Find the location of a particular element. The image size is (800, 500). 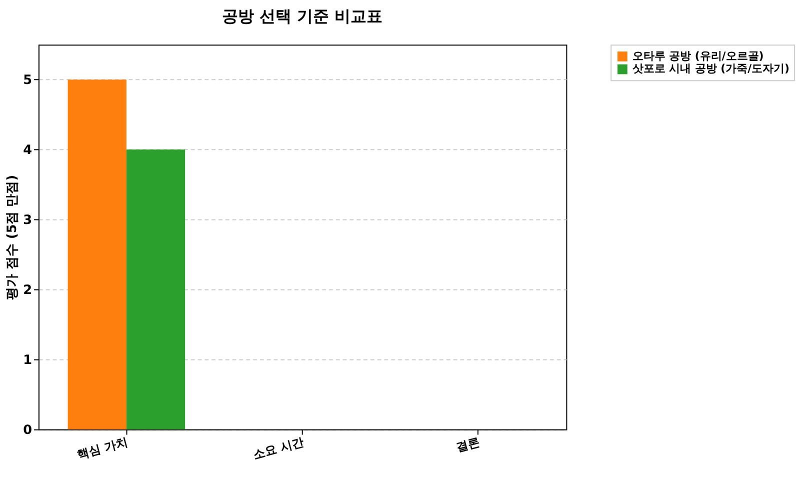

y-tick-label: 4 is located at coordinates (27, 150).